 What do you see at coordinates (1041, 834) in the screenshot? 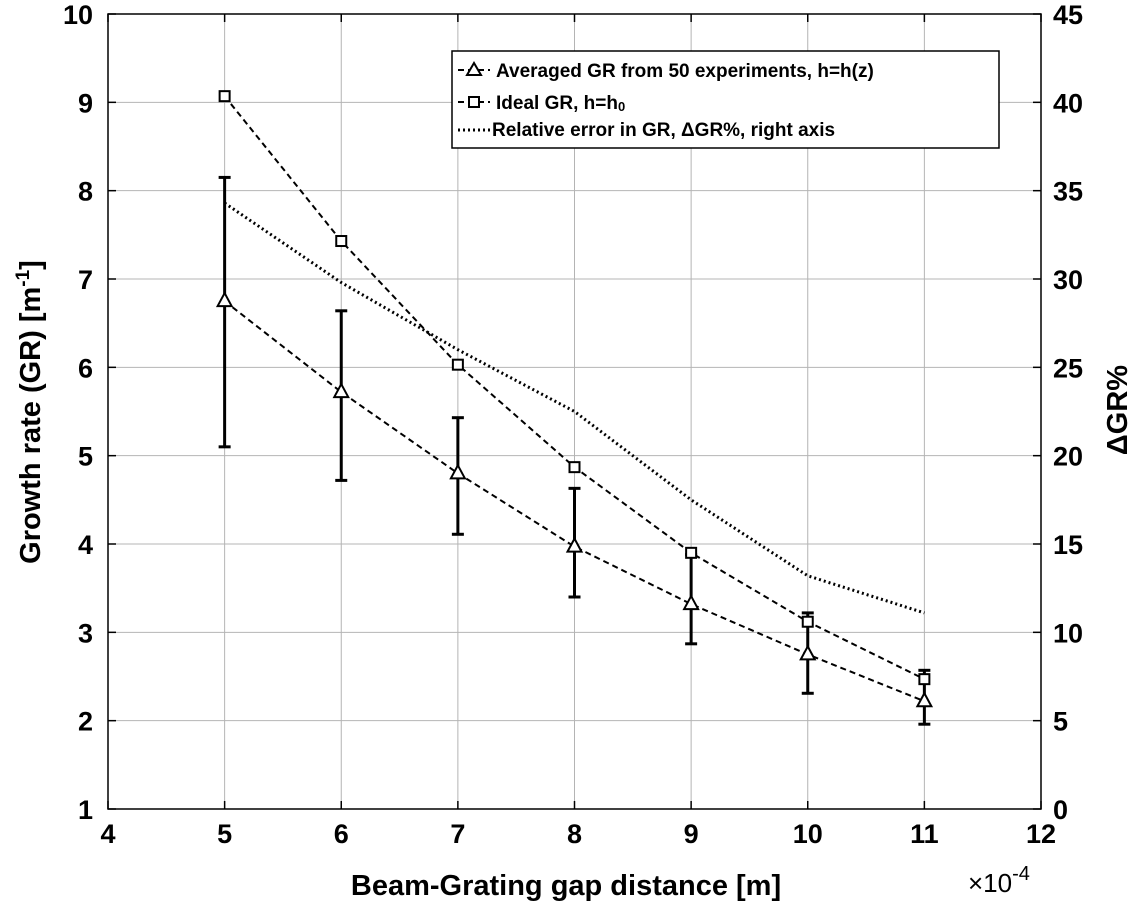
I see `x-tick-label: 12` at bounding box center [1041, 834].